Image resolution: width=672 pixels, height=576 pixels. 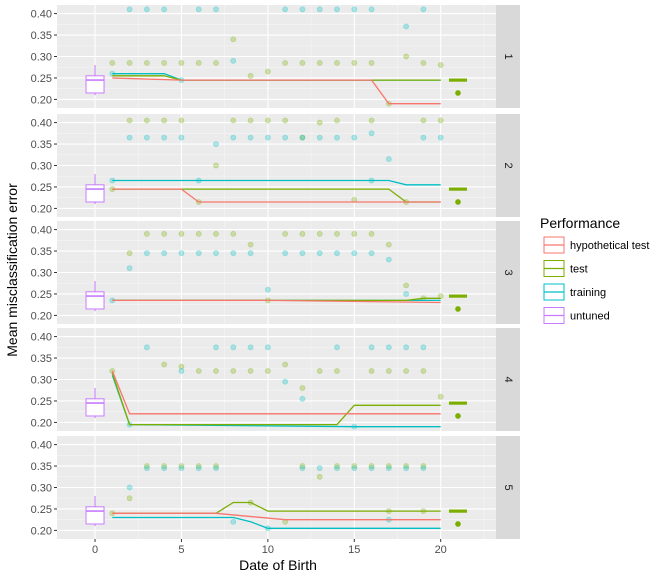 I want to click on test-summary-point, so click(x=458, y=309).